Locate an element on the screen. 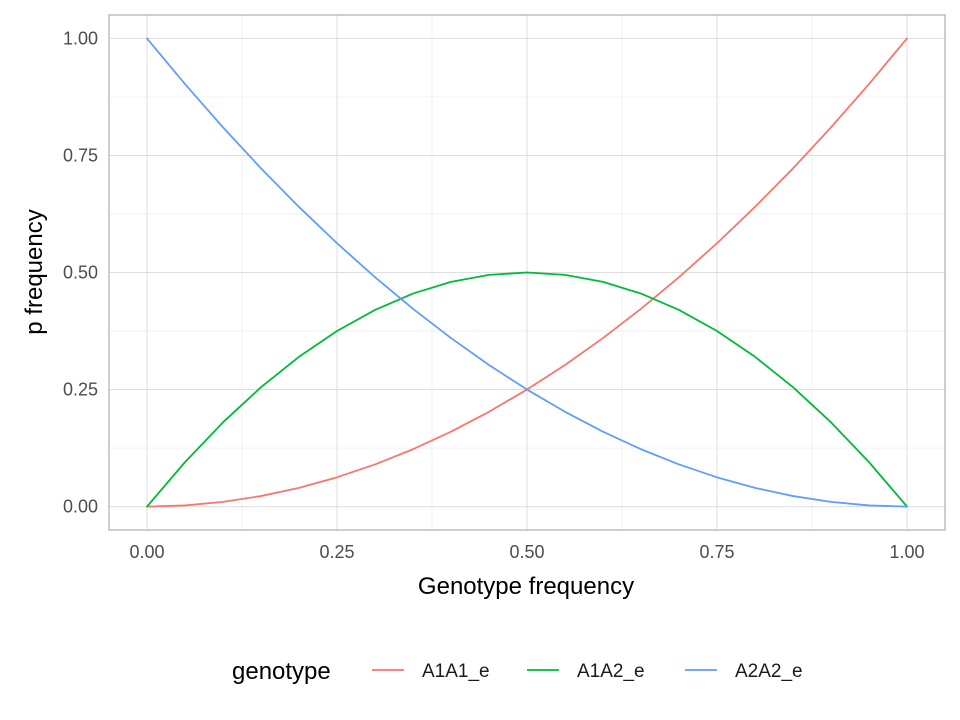 The image size is (960, 720). y-tick-label: 0.50 is located at coordinates (80, 273).